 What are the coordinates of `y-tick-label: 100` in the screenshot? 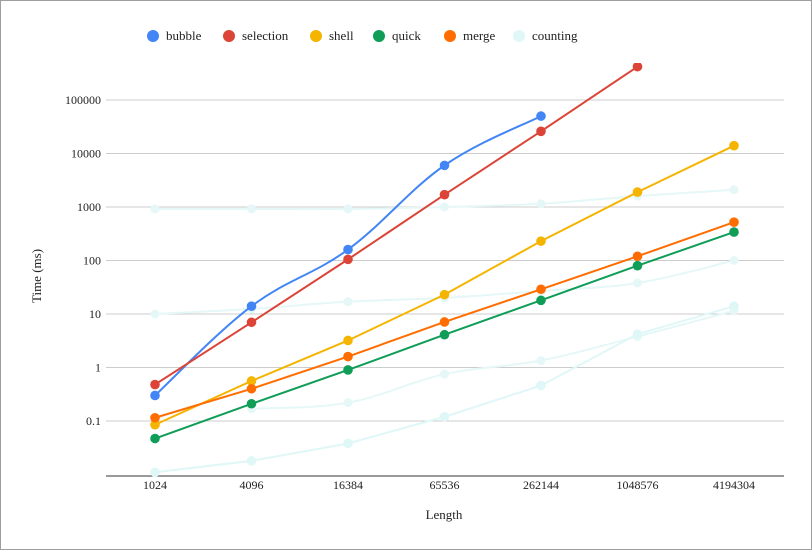 It's located at (92, 261).